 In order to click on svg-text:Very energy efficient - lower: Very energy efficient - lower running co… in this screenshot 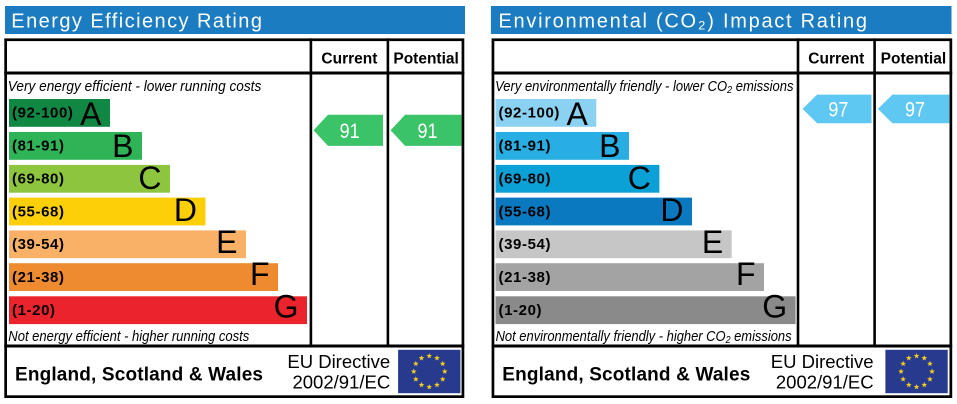, I will do `click(135, 86)`.